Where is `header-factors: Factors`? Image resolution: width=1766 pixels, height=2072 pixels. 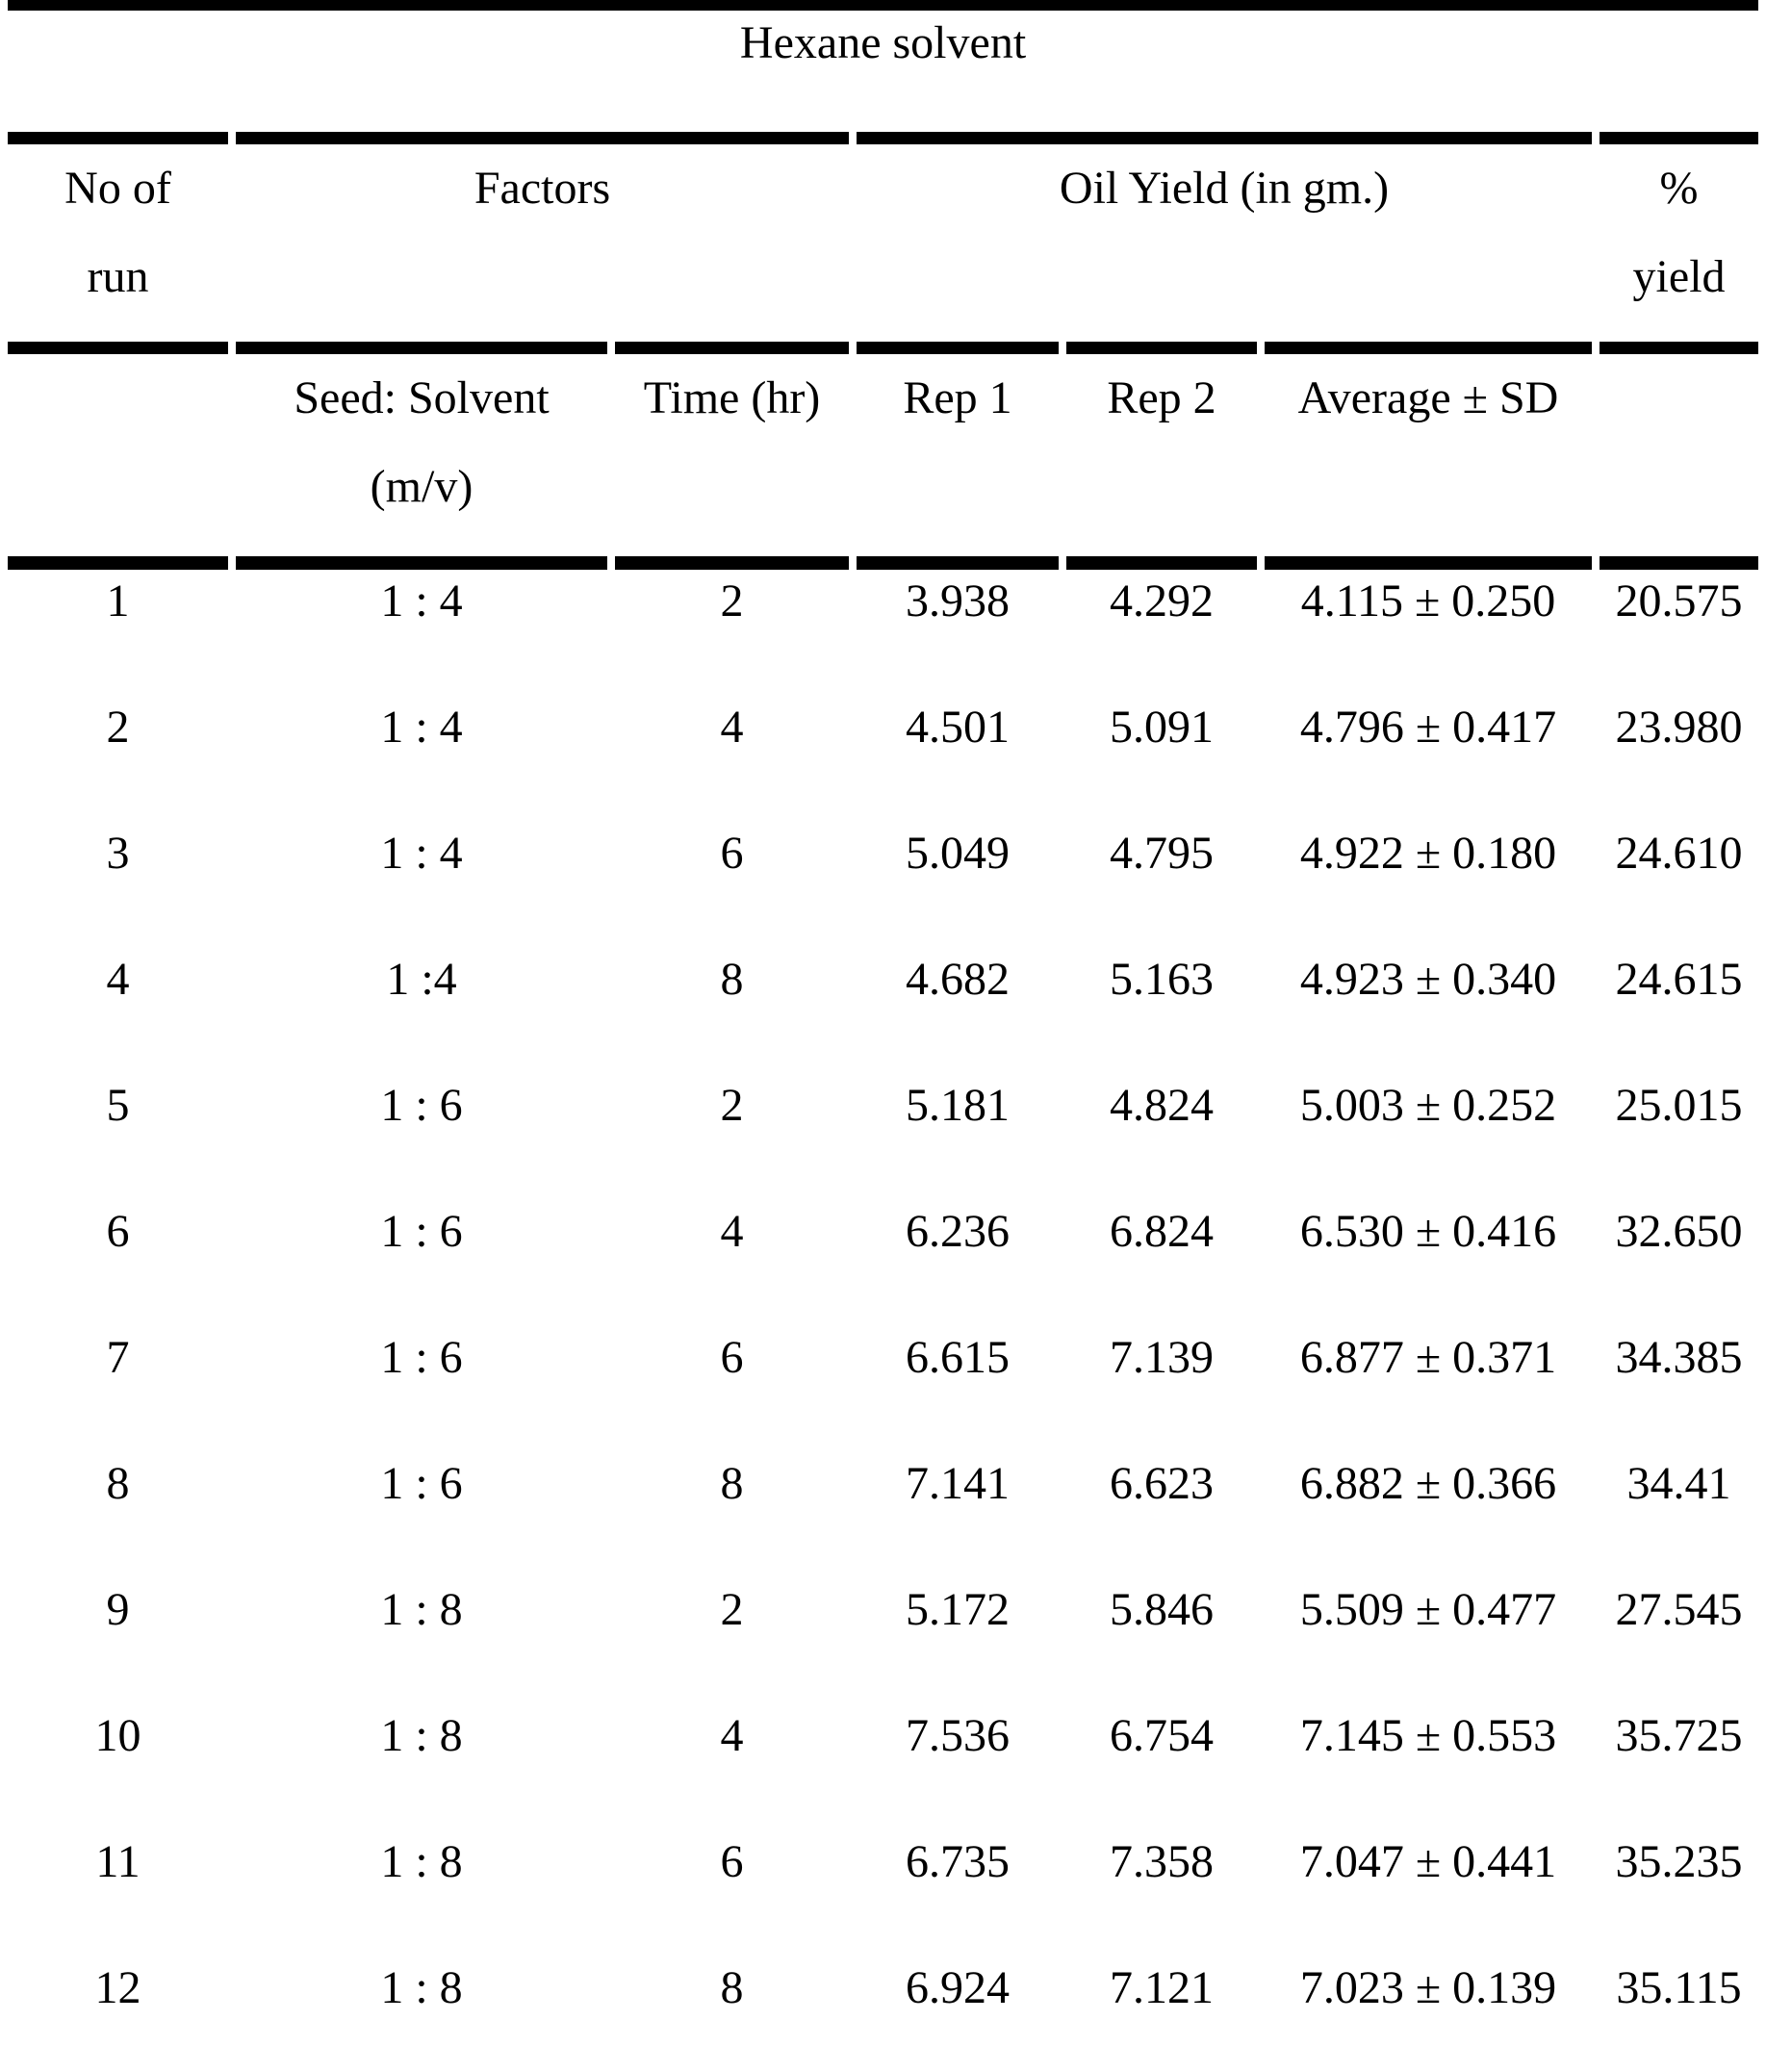
header-factors: Factors is located at coordinates (542, 237).